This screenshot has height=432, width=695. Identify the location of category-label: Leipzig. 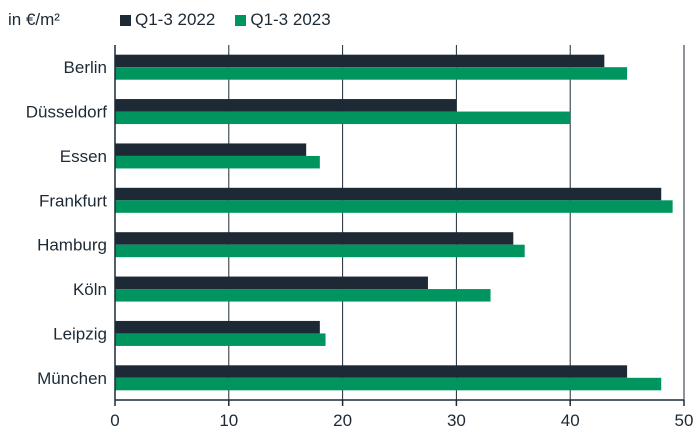
(80, 333).